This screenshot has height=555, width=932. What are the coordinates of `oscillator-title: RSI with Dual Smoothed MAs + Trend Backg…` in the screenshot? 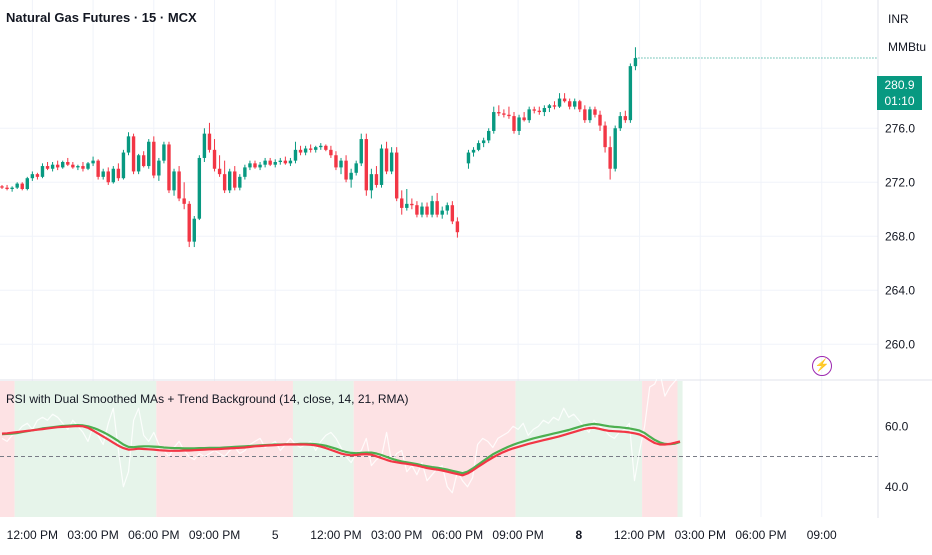 It's located at (207, 399).